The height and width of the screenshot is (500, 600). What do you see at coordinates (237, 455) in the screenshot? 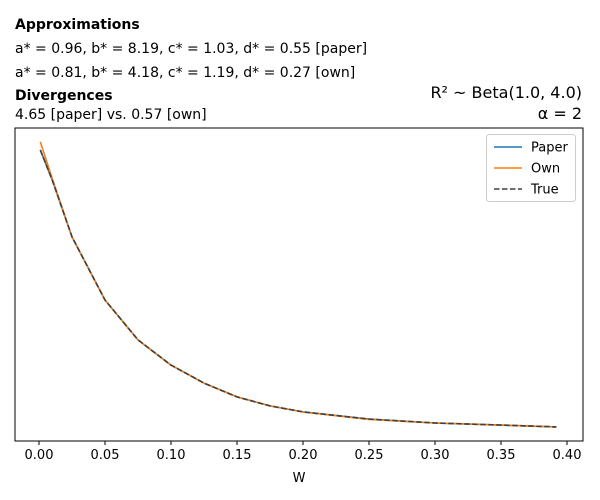
I see `x-tick-label: 0.15` at bounding box center [237, 455].